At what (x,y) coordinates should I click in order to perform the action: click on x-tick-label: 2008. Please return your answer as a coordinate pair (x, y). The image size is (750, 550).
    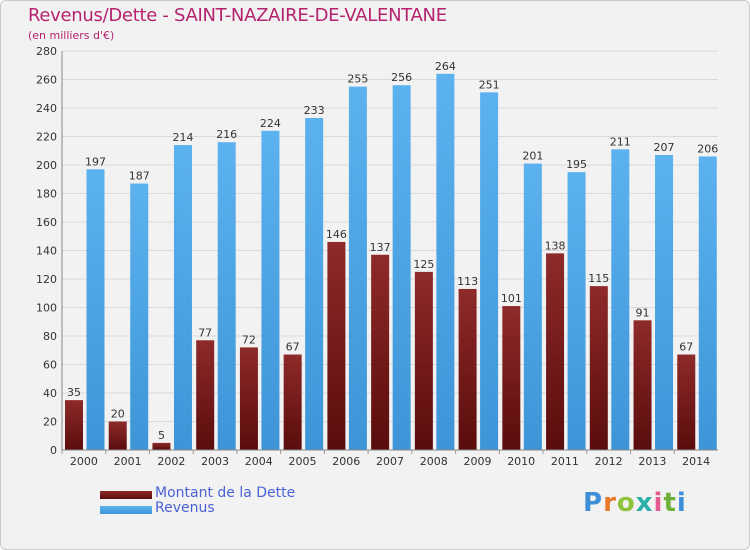
    Looking at the image, I should click on (434, 461).